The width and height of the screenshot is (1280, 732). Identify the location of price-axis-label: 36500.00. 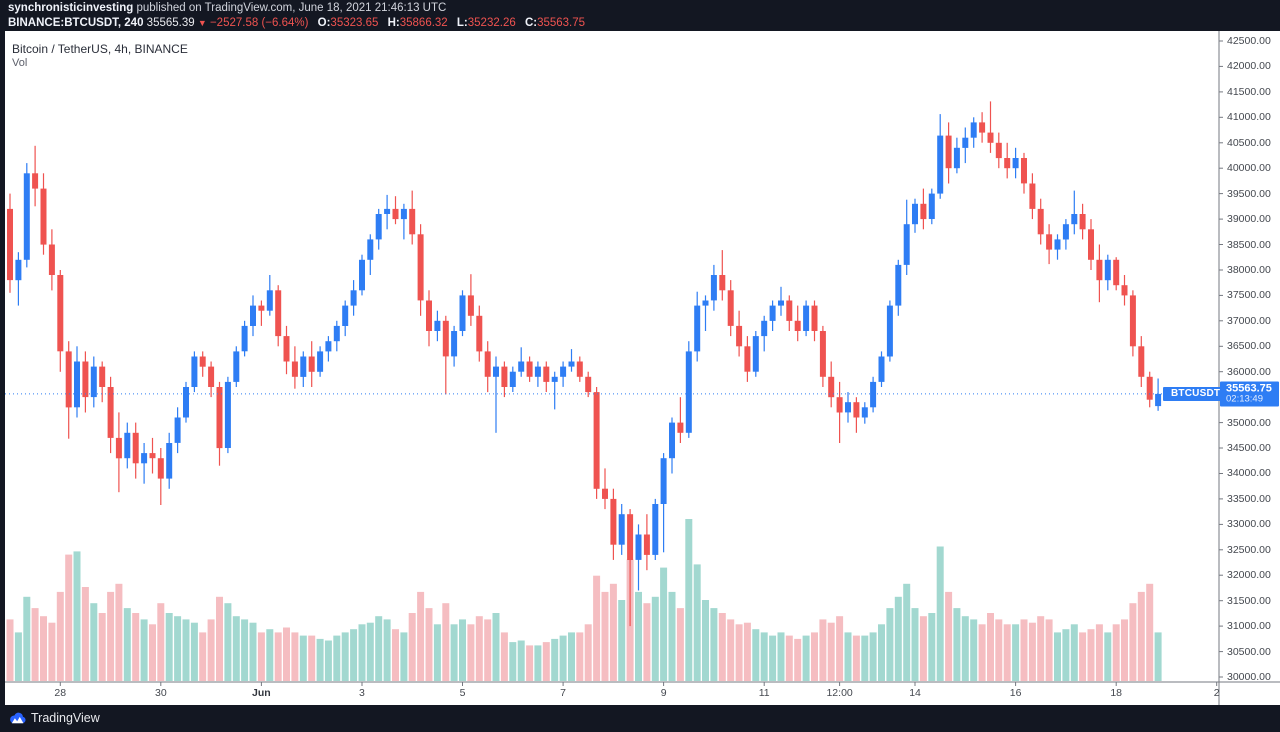
(1249, 346).